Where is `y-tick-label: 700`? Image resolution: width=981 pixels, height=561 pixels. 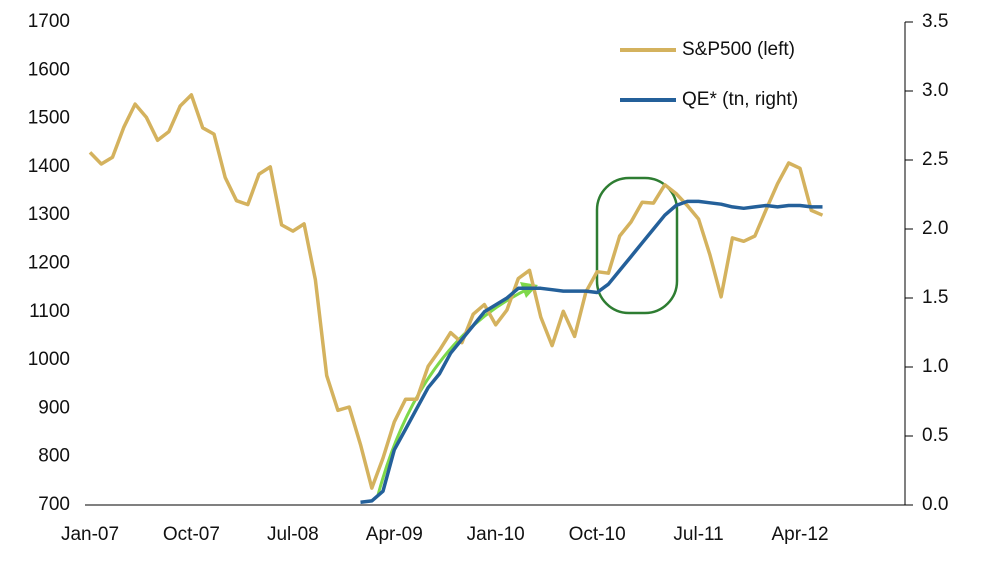
y-tick-label: 700 is located at coordinates (54, 504).